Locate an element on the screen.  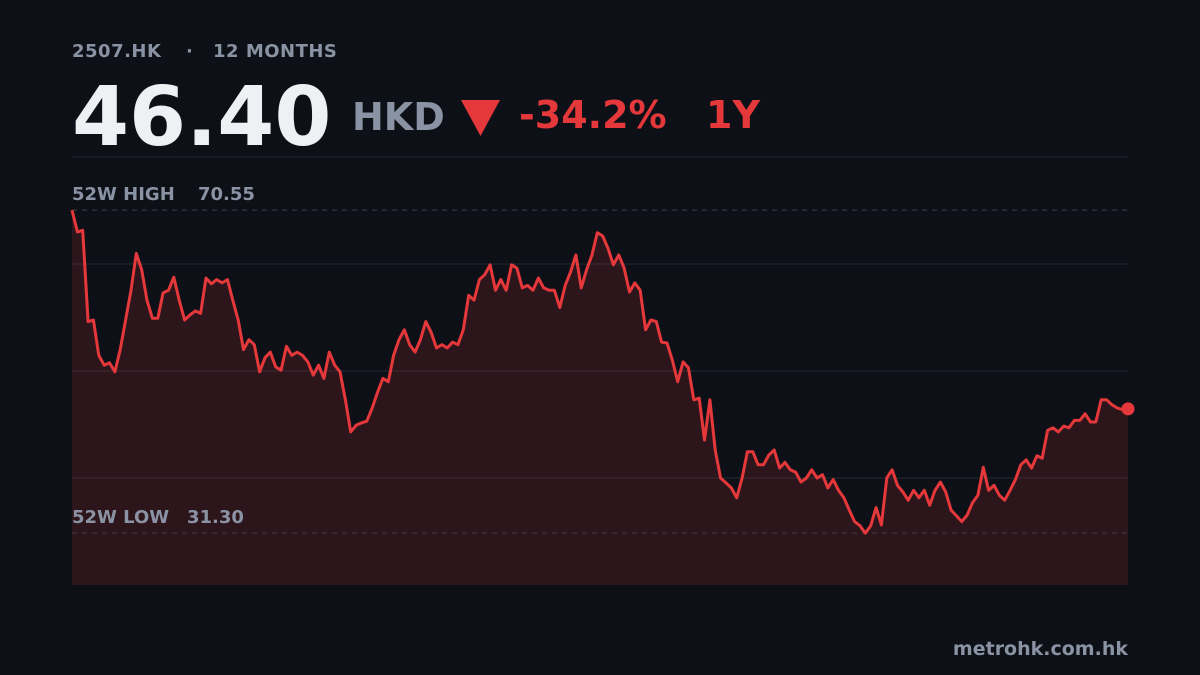
range: 1Y is located at coordinates (733, 115).